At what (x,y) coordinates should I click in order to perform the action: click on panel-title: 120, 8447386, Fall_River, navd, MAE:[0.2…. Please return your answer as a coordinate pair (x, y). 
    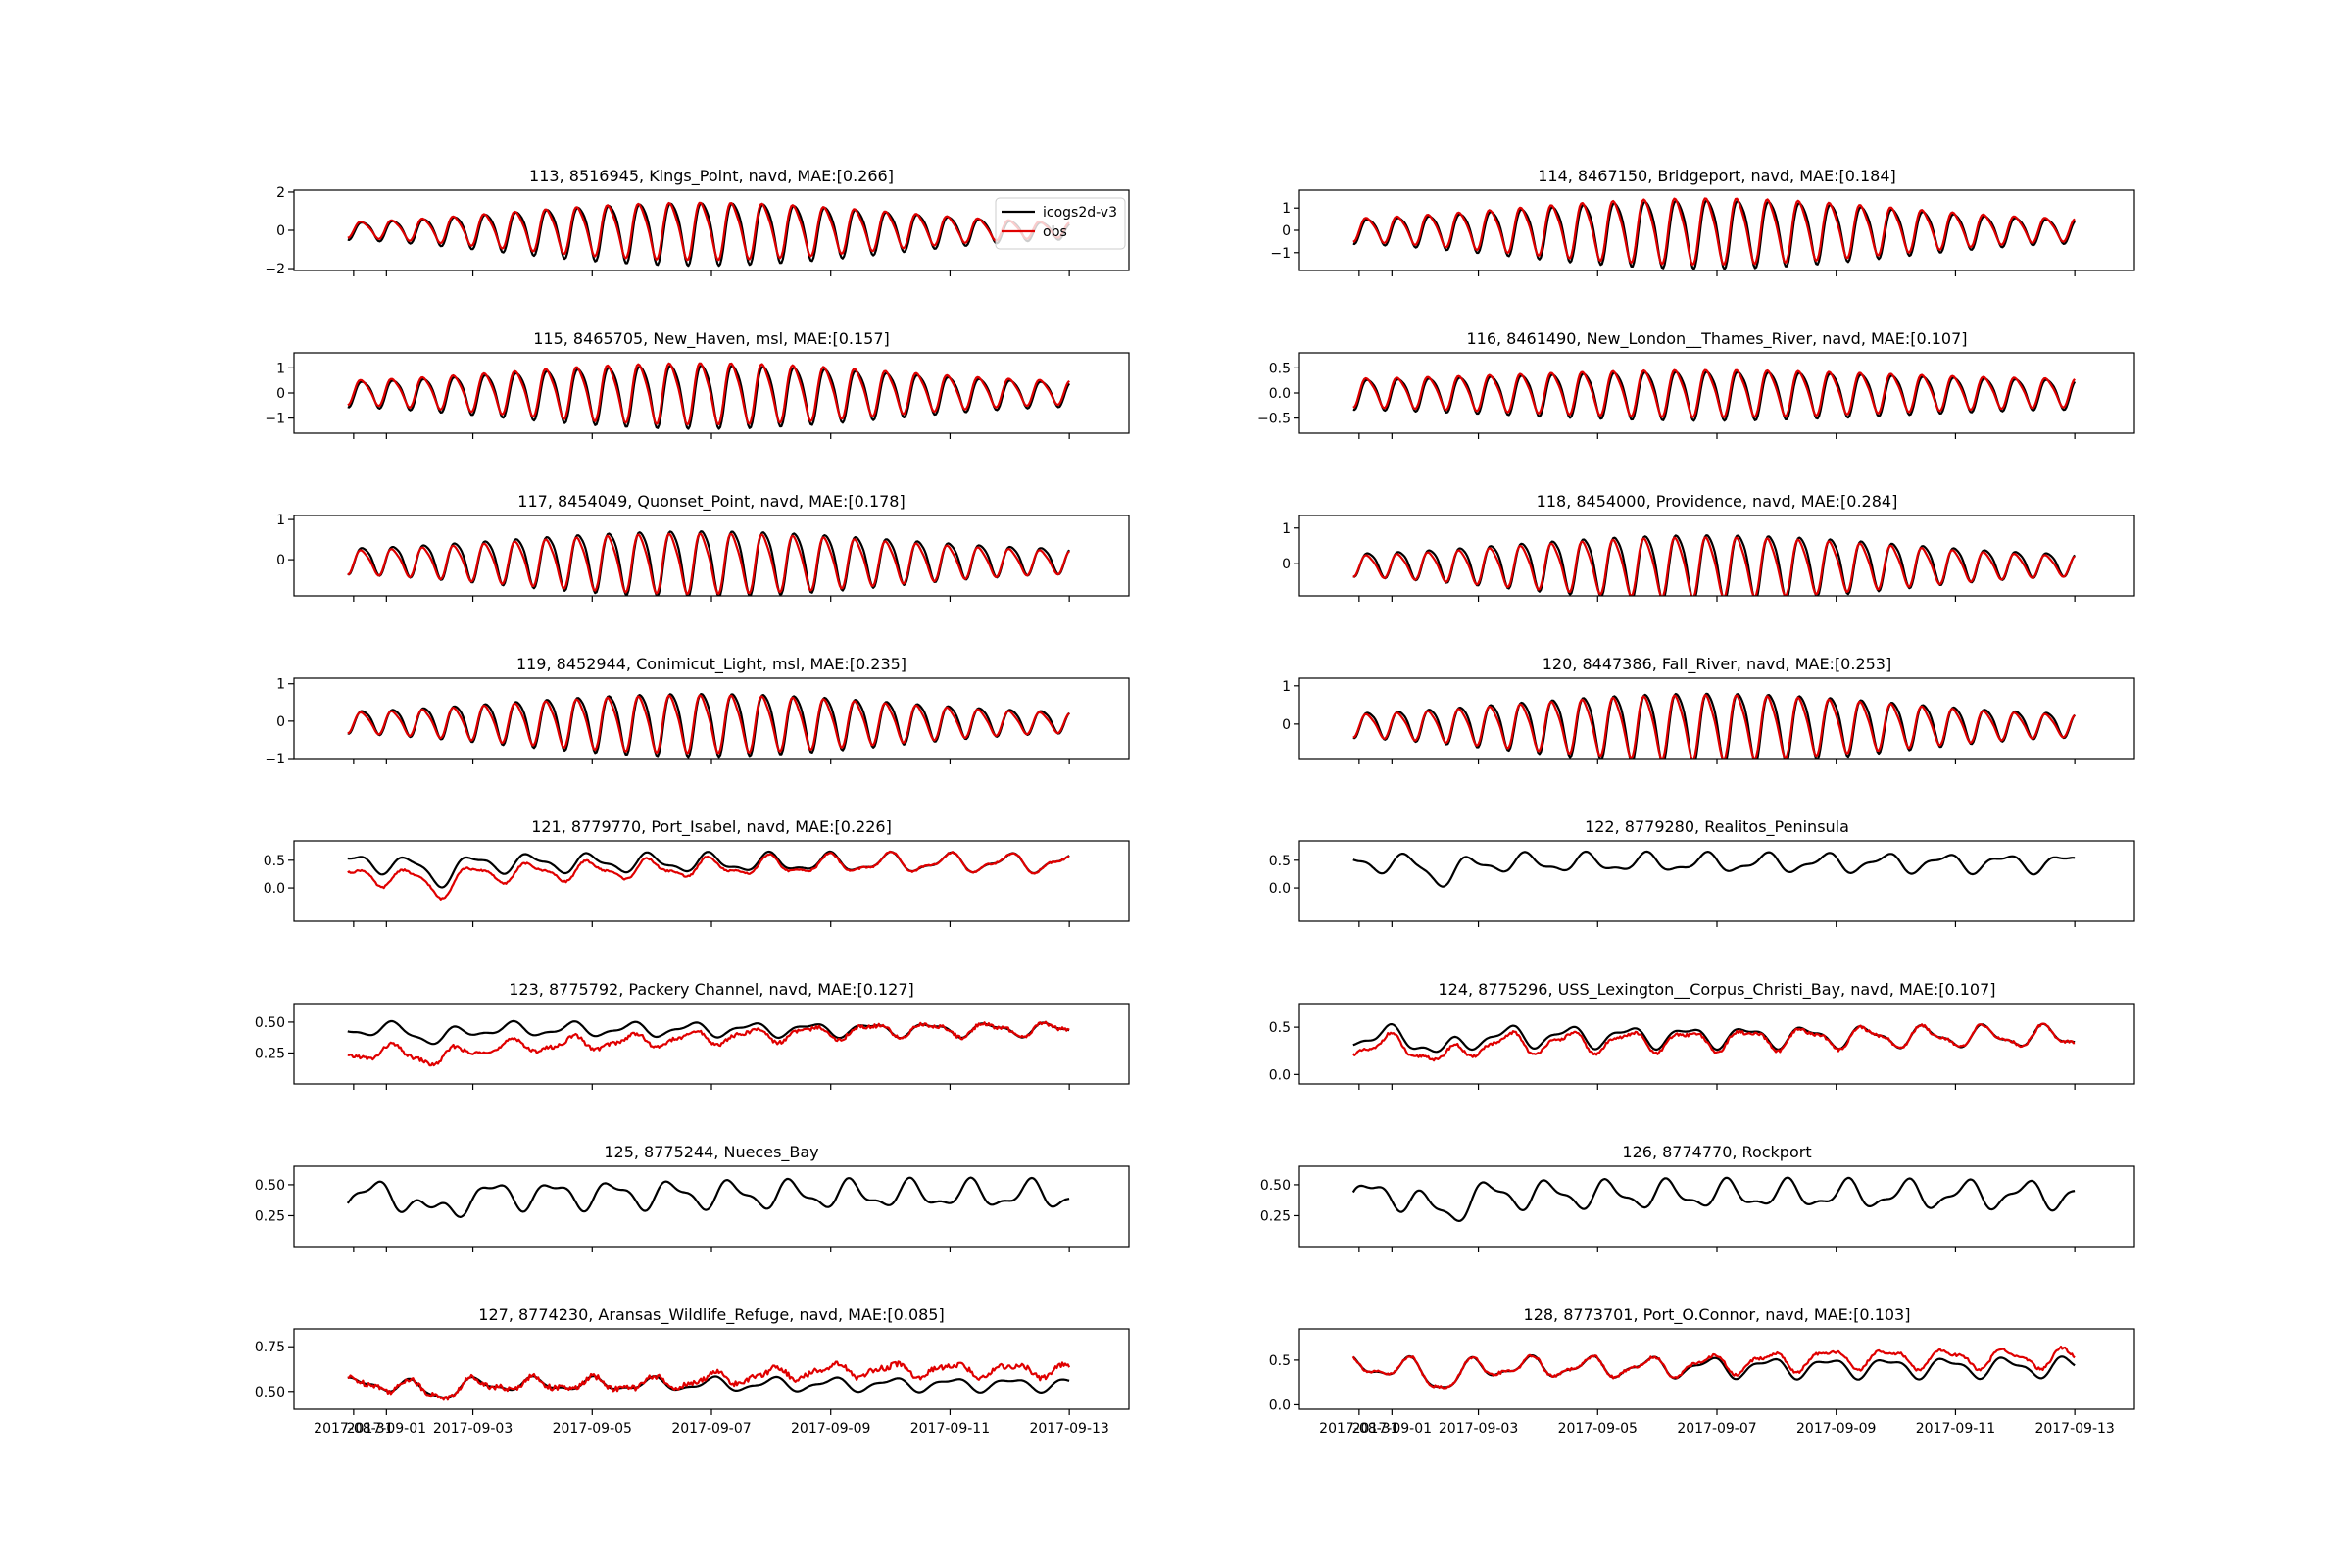
    Looking at the image, I should click on (1717, 664).